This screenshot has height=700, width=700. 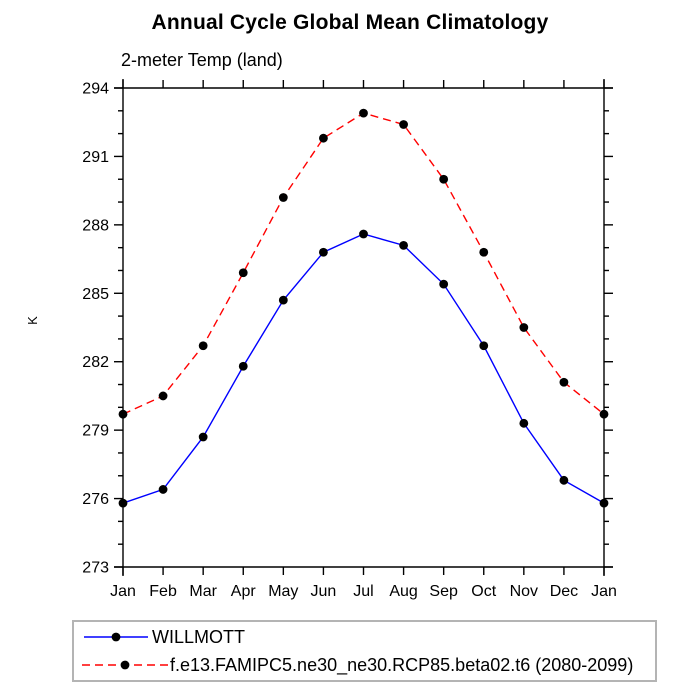 I want to click on x-tick-label: Nov, so click(x=524, y=591).